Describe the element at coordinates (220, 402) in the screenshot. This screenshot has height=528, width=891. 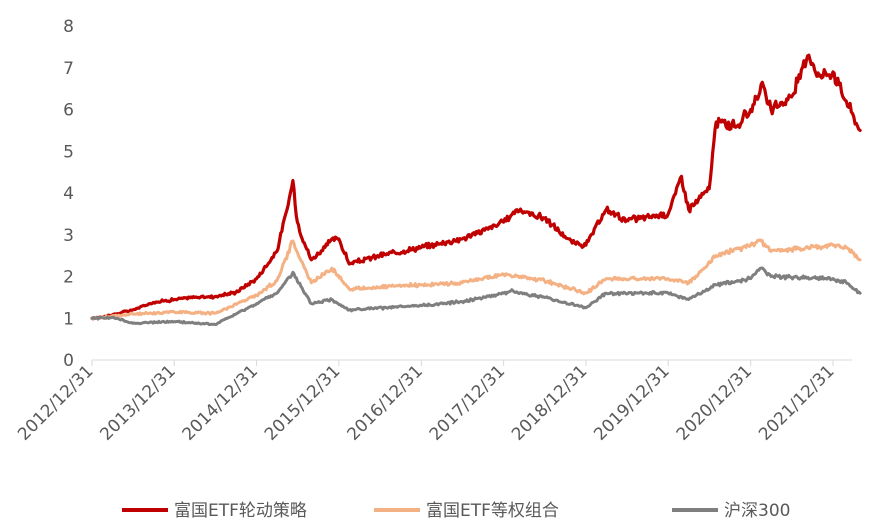
I see `x-tick-label: 2014/12/31` at that location.